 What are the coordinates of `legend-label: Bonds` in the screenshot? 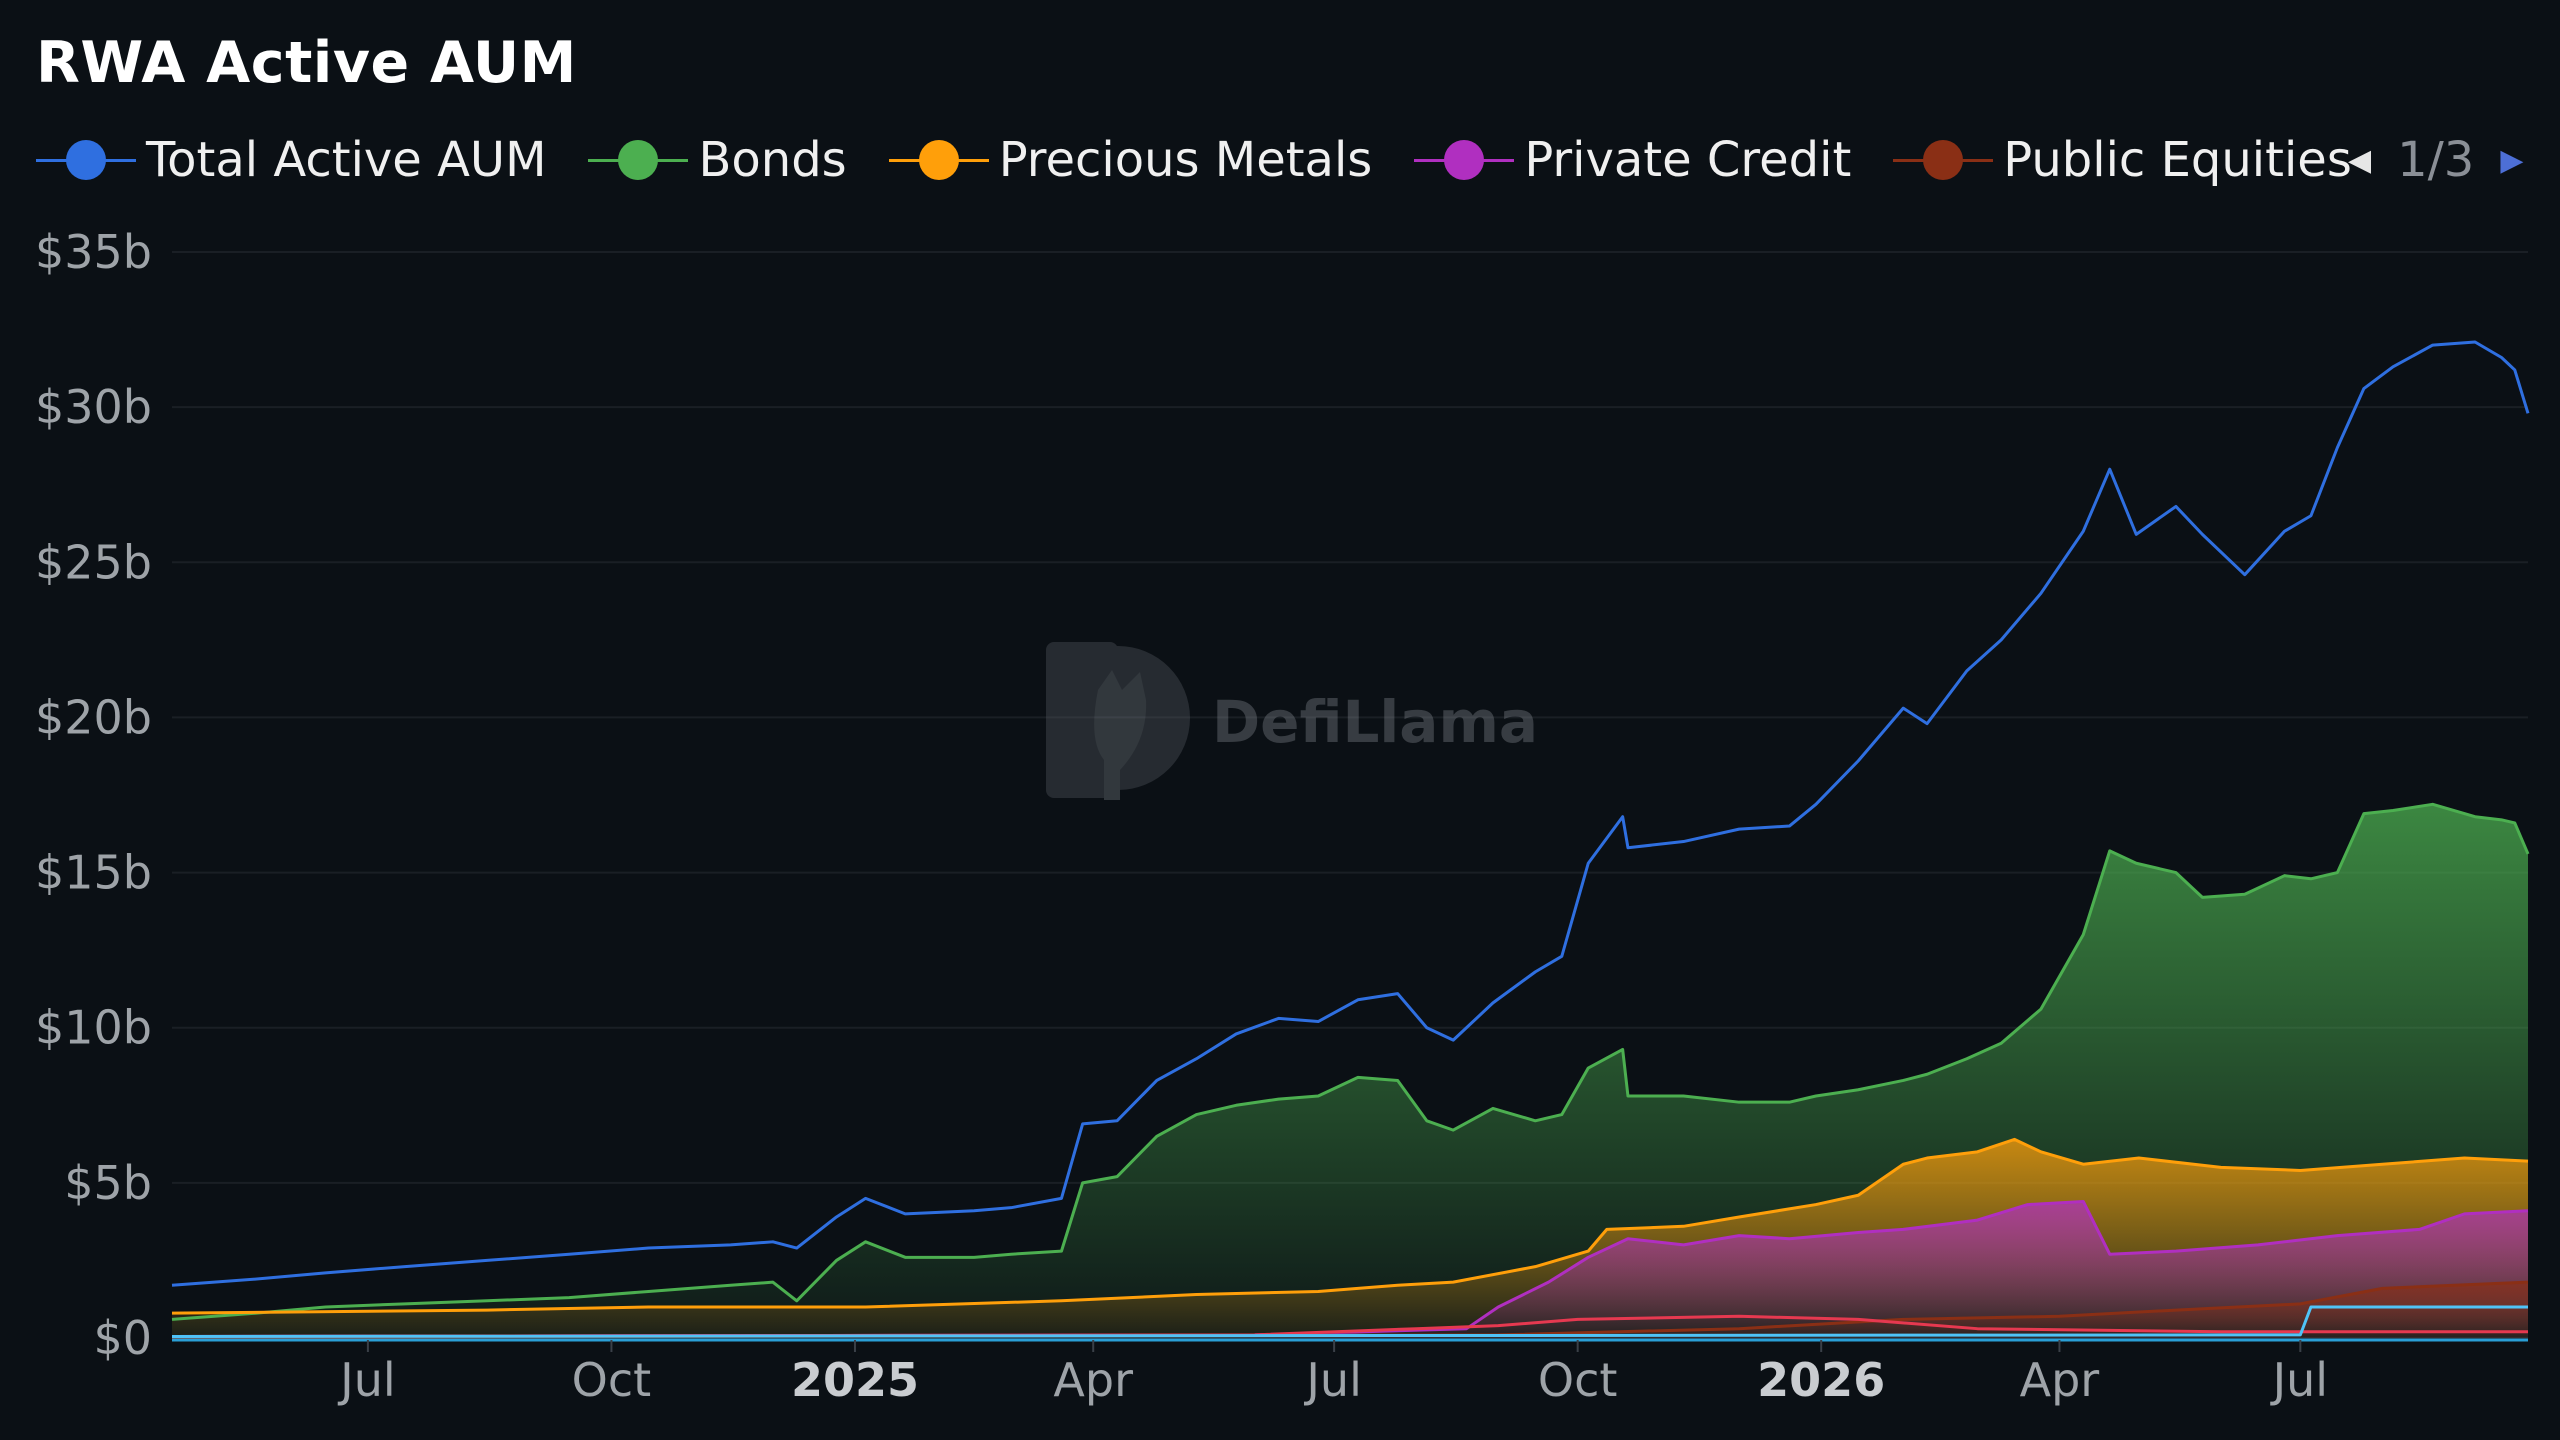 It's located at (772, 160).